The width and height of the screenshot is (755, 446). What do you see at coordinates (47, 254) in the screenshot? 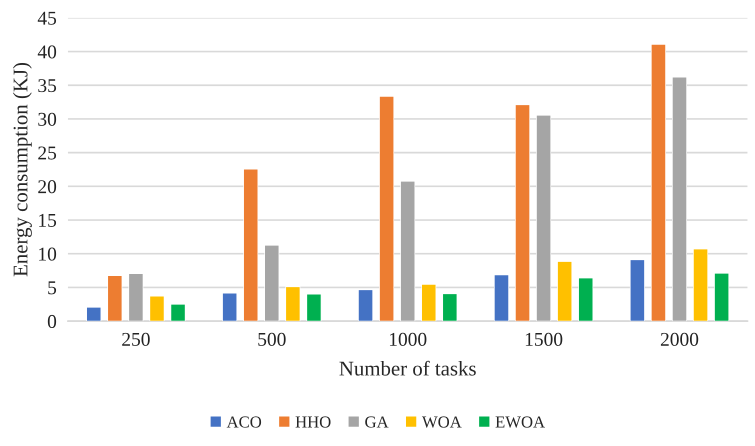
I see `y-tick-label: 10` at bounding box center [47, 254].